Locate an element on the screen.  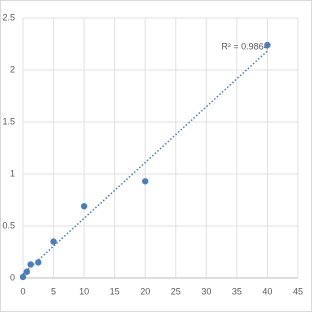
x-tick-label: 15 is located at coordinates (115, 291).